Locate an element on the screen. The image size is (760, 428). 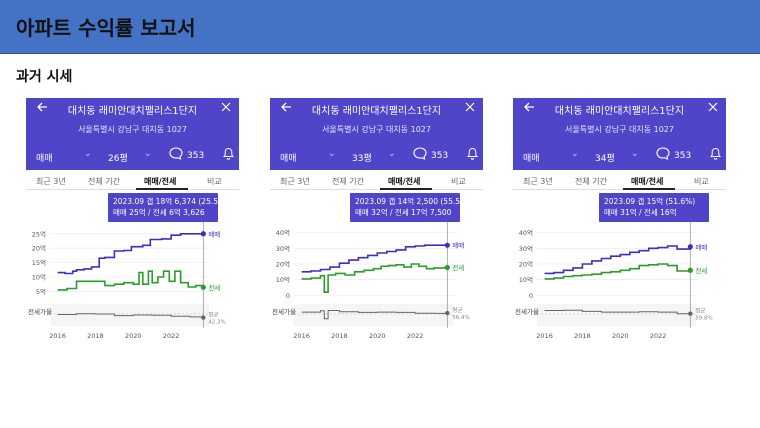
y-tick-label: 25억 is located at coordinates (39, 234).